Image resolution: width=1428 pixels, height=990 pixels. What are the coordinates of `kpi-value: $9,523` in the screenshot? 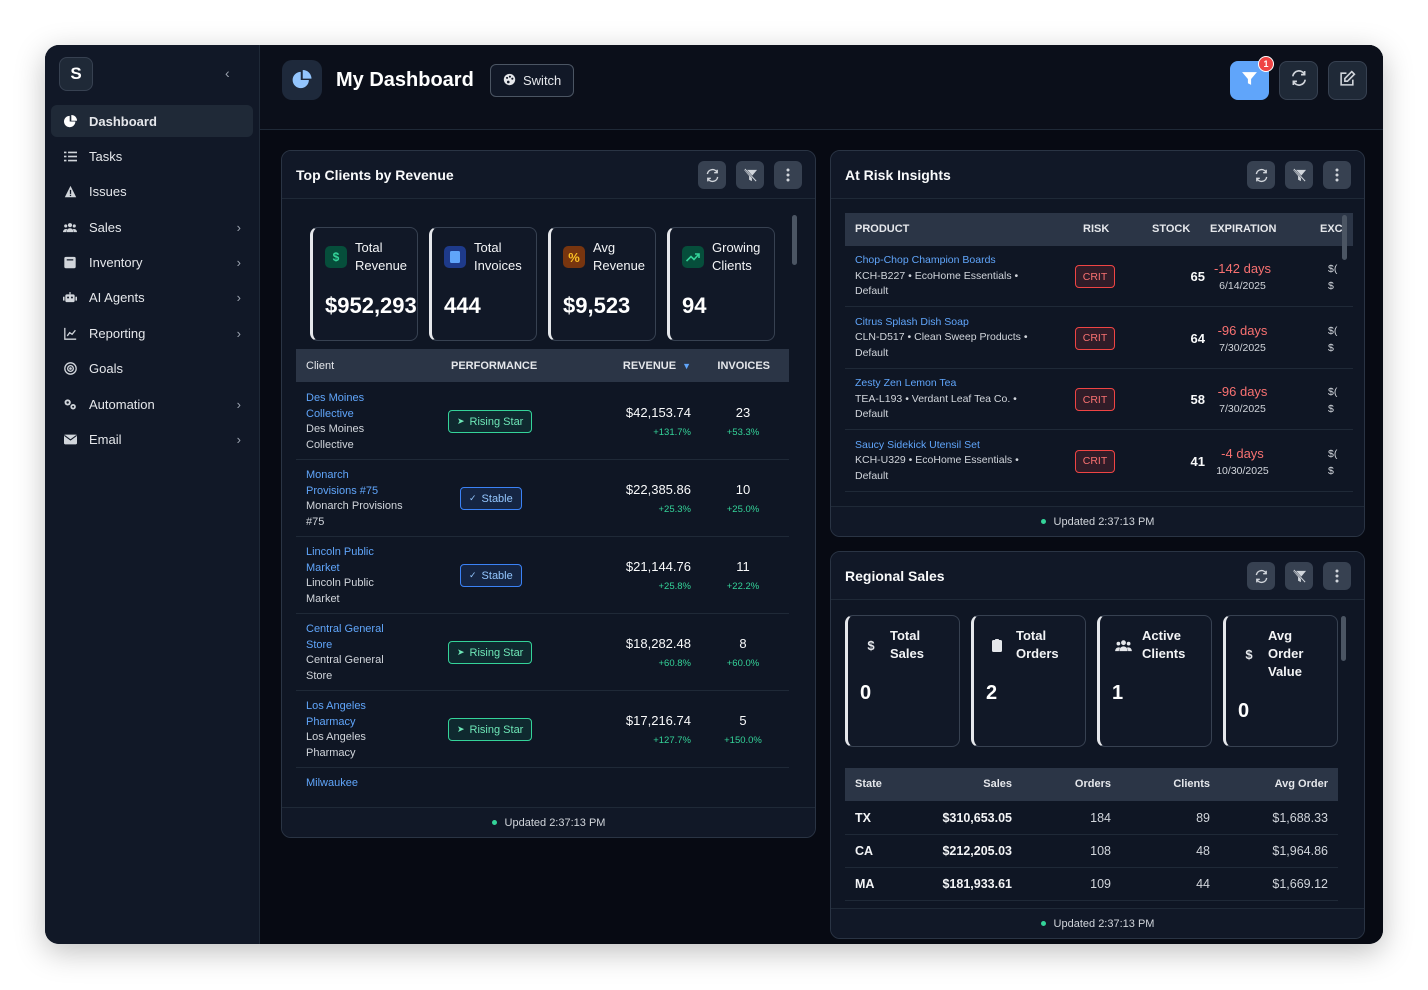 It's located at (597, 305).